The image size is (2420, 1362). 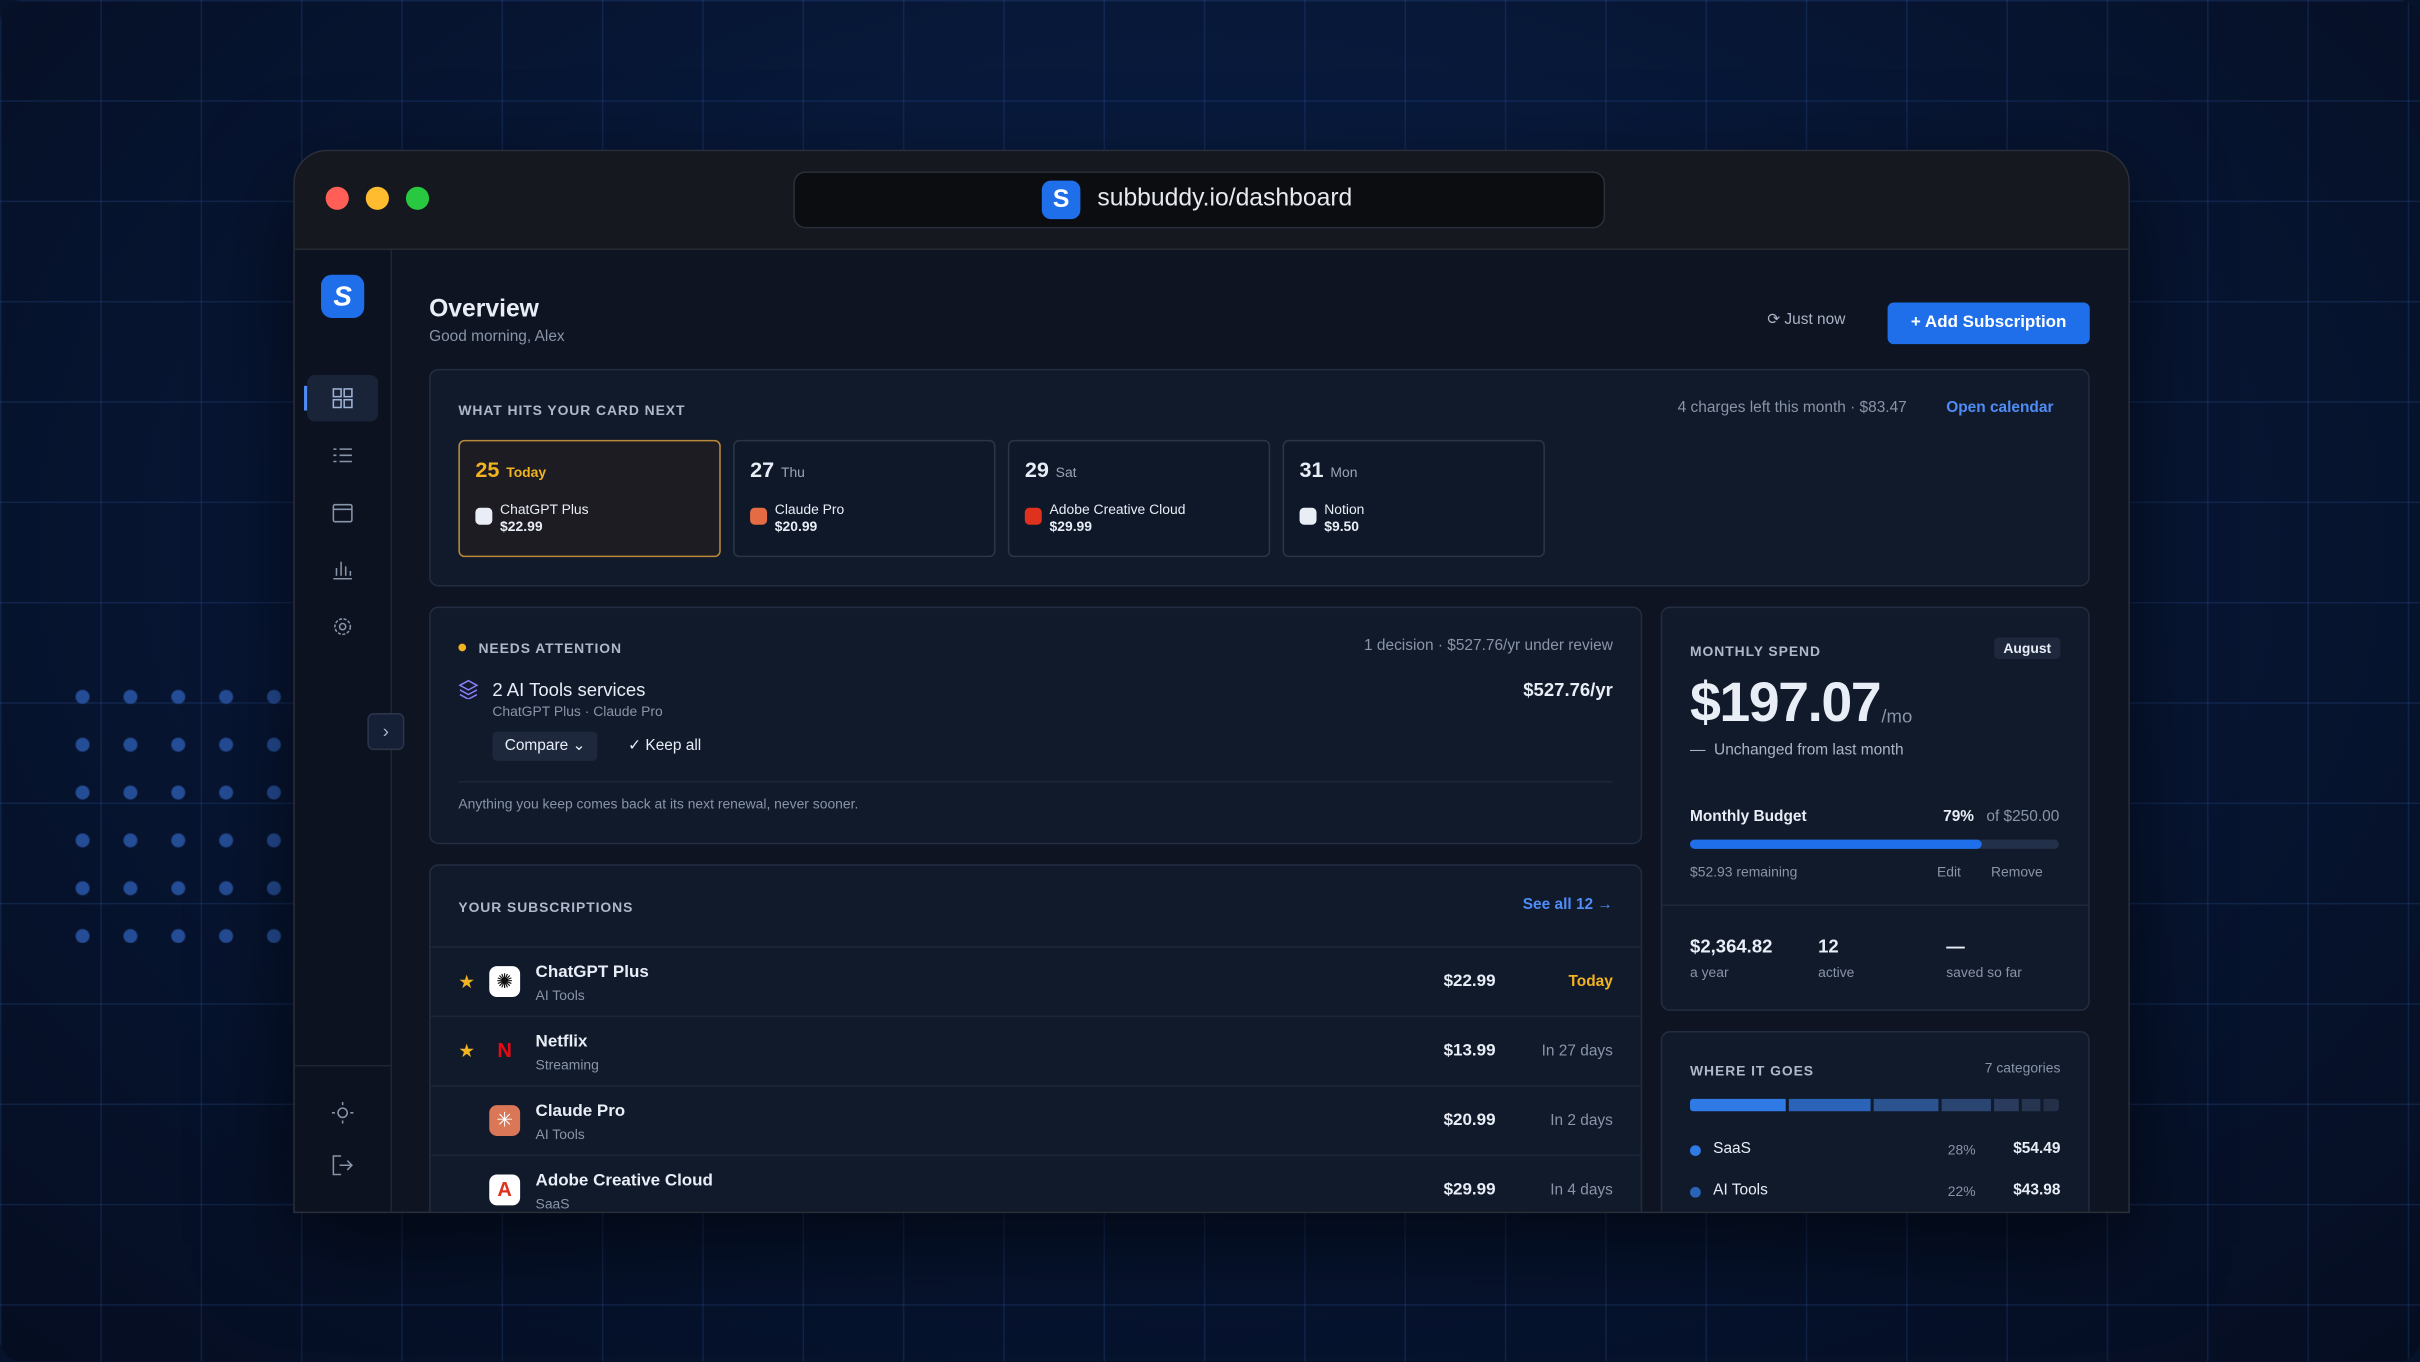 I want to click on keep-label: Keep all, so click(x=673, y=746).